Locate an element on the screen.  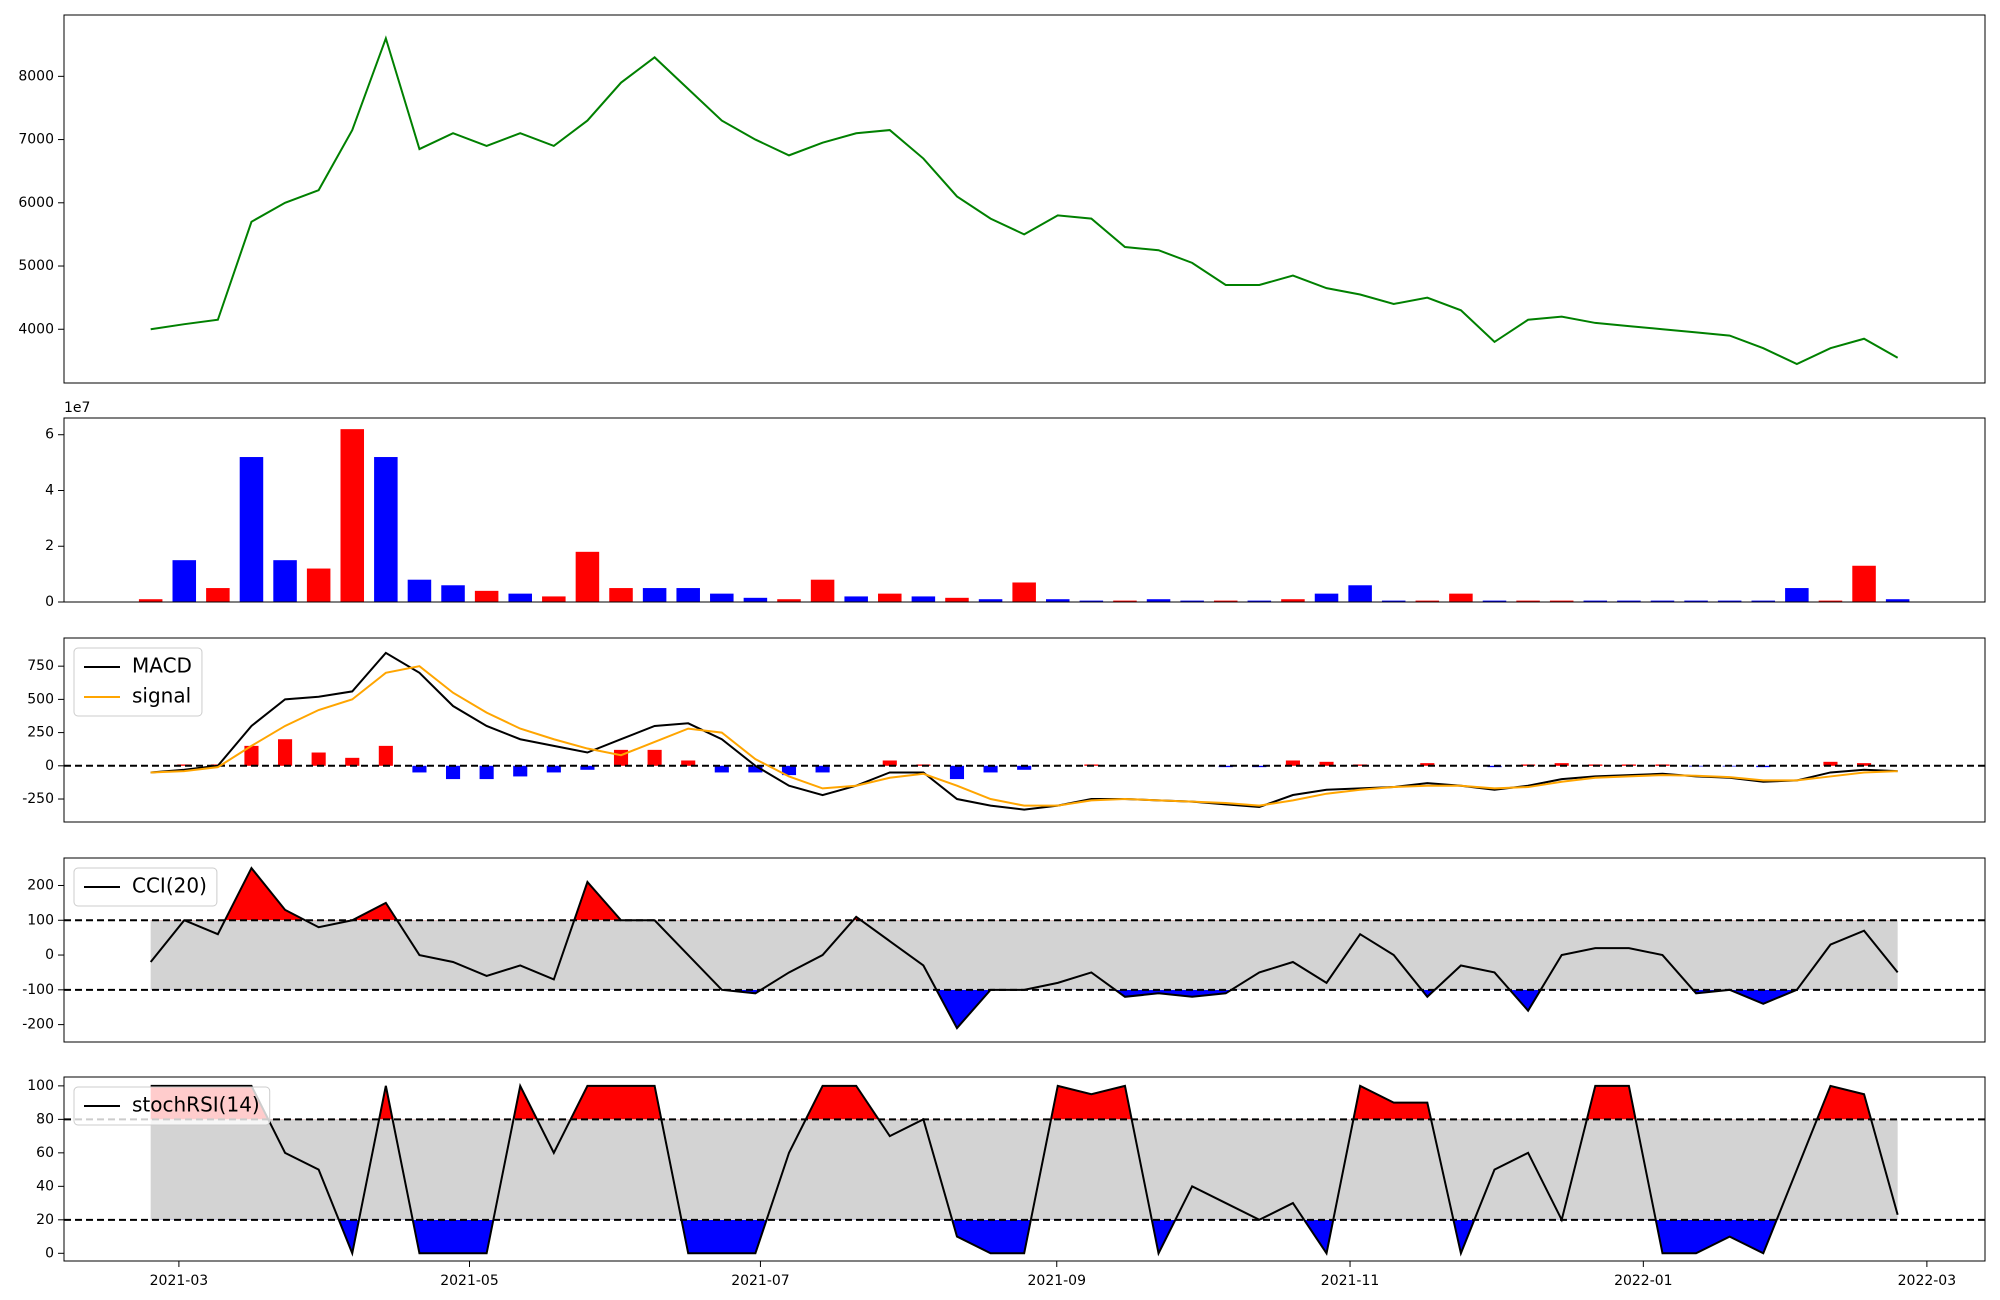
x-tick-label: 2021-07 is located at coordinates (760, 1281).